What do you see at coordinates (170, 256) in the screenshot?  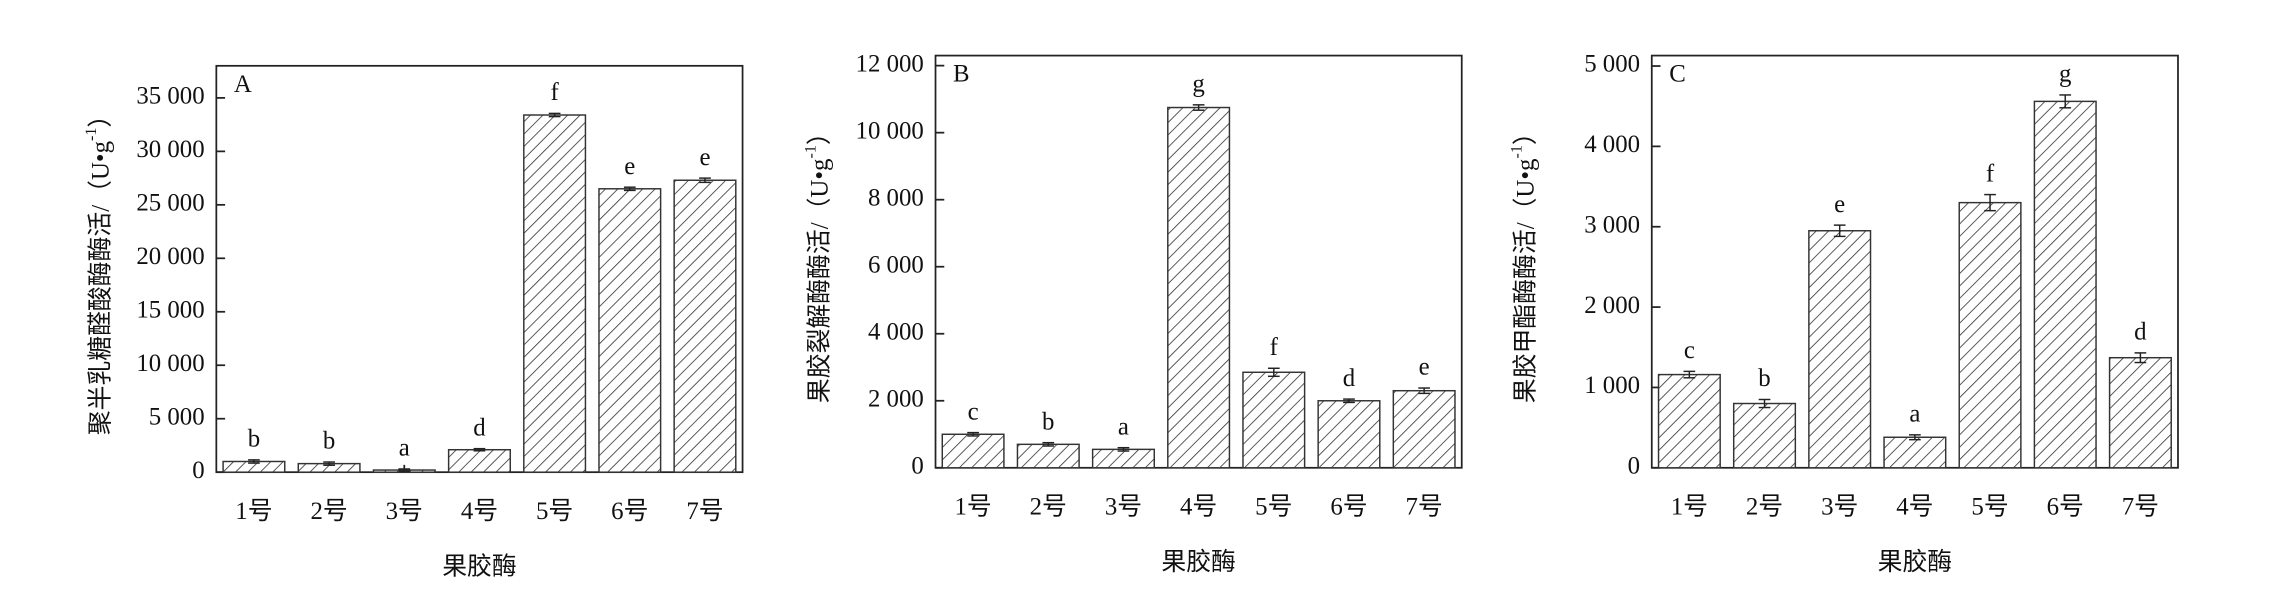 I see `y-tick-label: 20 000` at bounding box center [170, 256].